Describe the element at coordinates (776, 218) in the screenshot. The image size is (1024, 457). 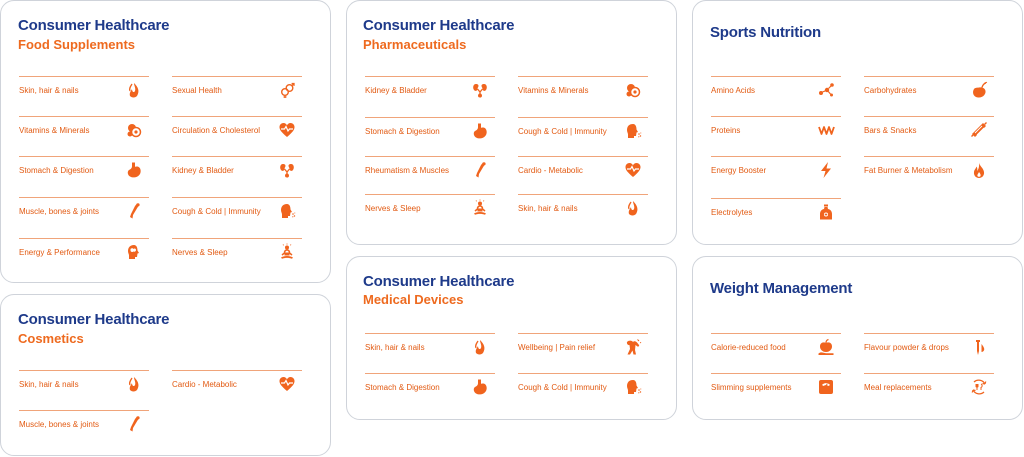
I see `item-electrolytes: Electrolytes` at that location.